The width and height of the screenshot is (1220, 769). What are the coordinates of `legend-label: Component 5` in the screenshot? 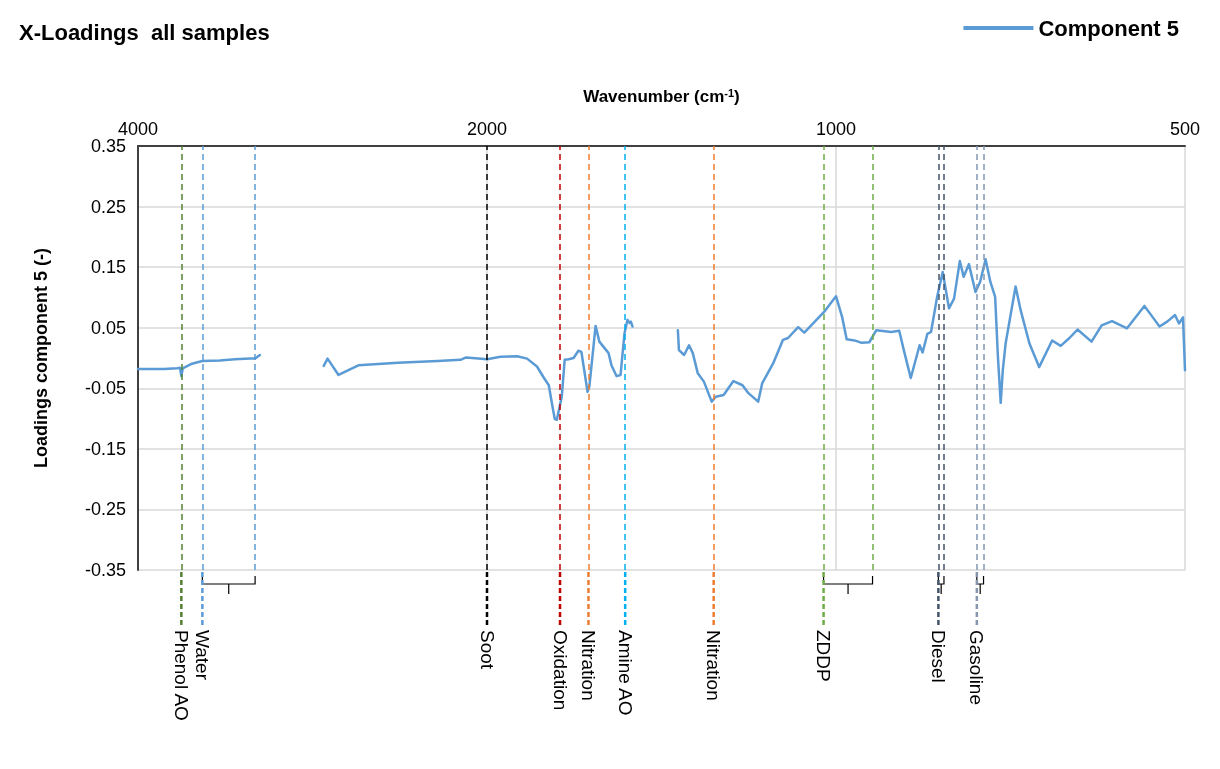 It's located at (1109, 28).